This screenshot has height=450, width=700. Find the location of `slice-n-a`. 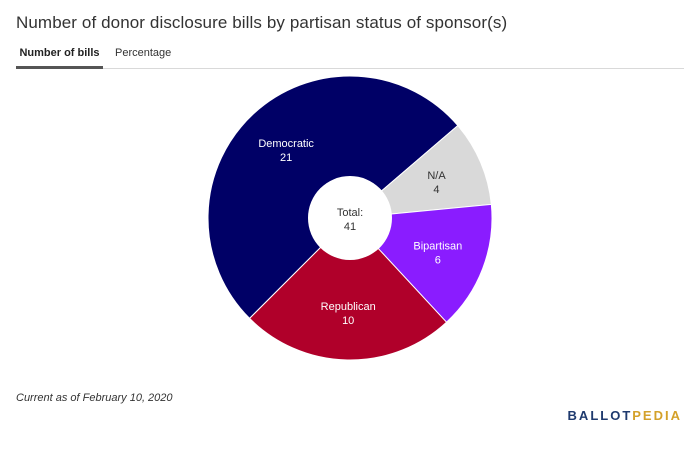

slice-n-a is located at coordinates (420, 171).